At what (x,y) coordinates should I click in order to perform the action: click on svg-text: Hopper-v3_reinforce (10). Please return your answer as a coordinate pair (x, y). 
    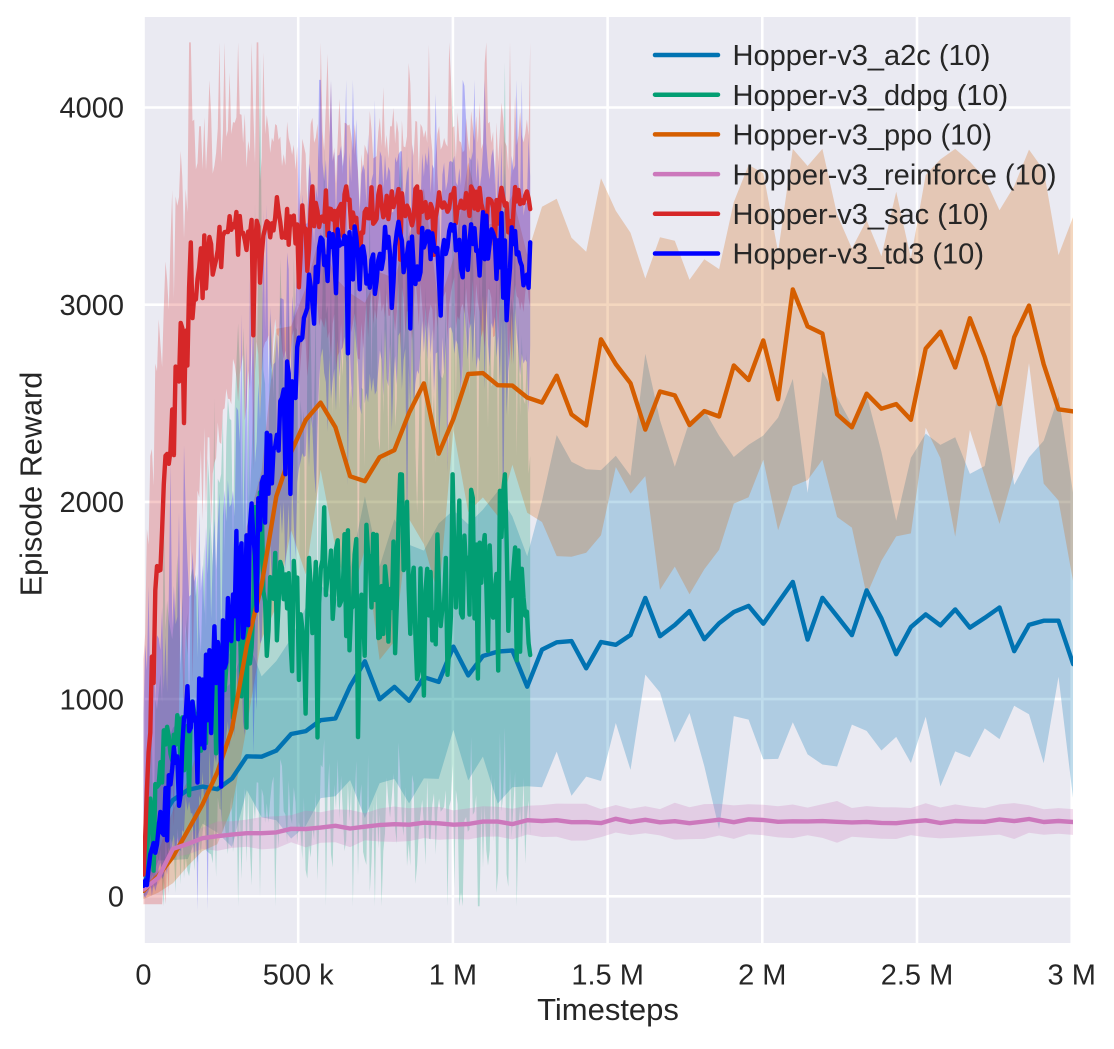
    Looking at the image, I should click on (895, 175).